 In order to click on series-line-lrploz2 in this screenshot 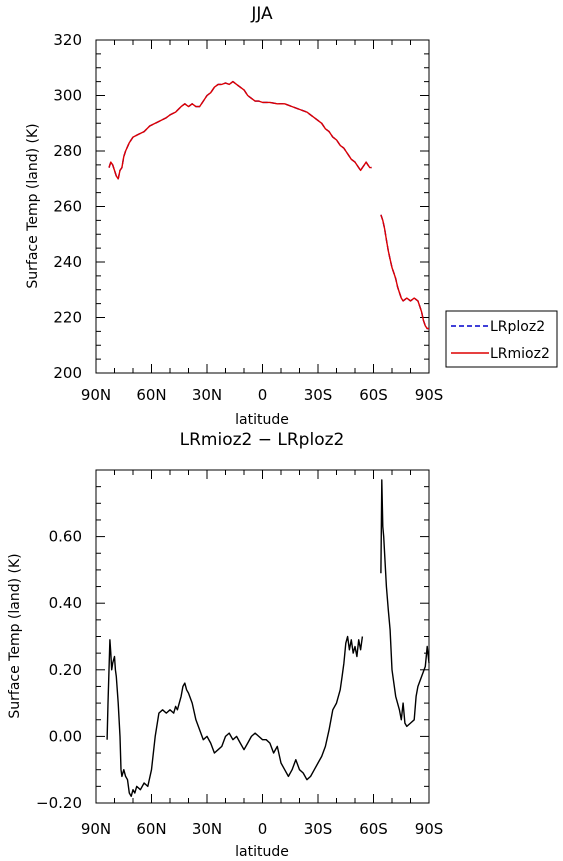, I will do `click(240, 130)`.